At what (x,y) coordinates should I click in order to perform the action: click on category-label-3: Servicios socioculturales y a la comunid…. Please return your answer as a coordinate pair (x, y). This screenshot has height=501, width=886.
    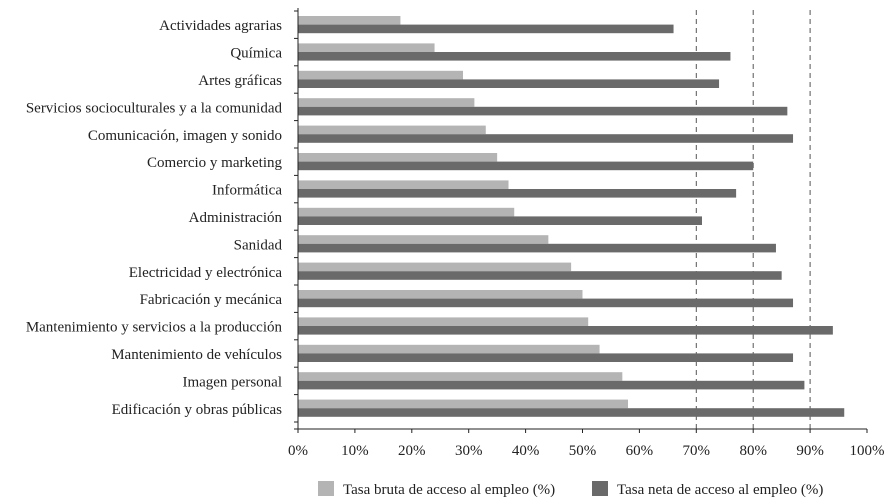
    Looking at the image, I should click on (154, 108).